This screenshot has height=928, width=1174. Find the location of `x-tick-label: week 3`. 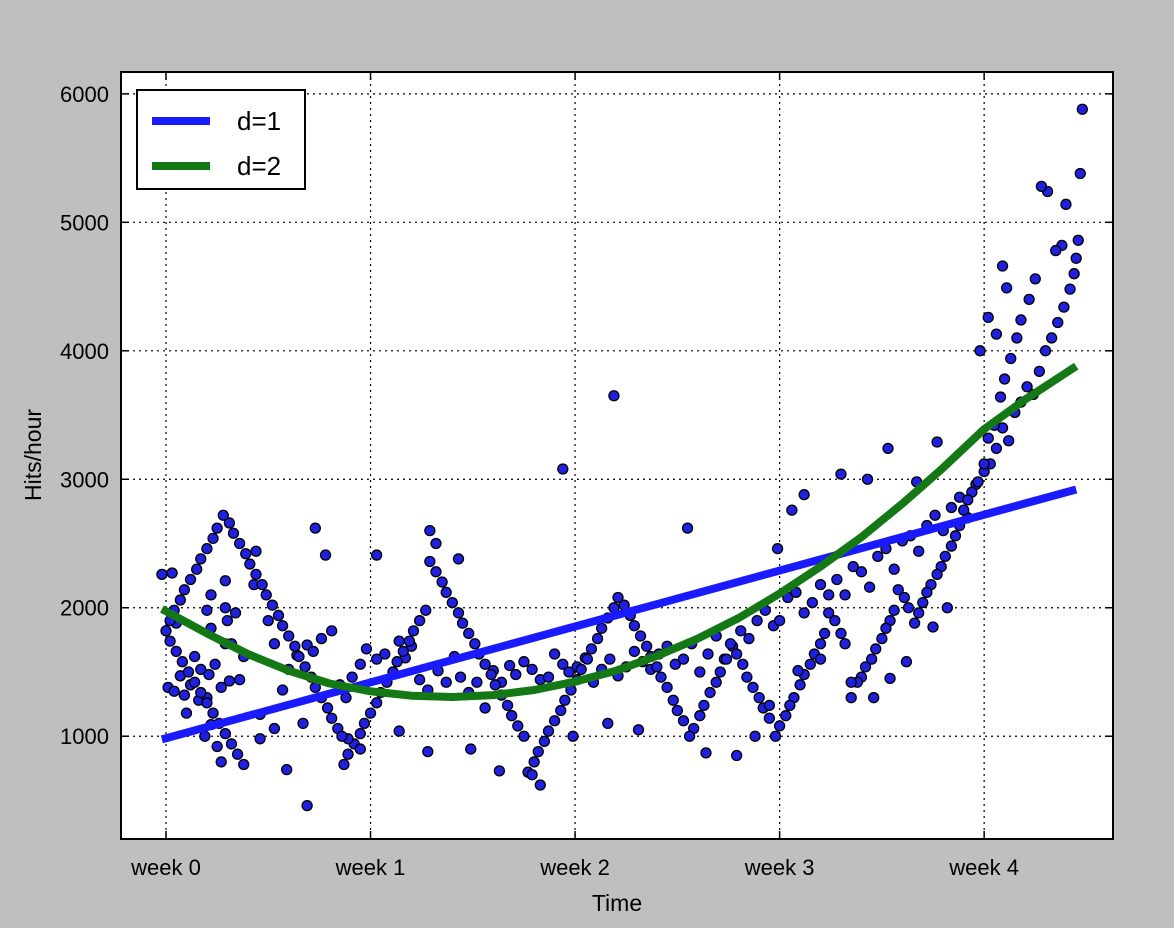

x-tick-label: week 3 is located at coordinates (779, 867).